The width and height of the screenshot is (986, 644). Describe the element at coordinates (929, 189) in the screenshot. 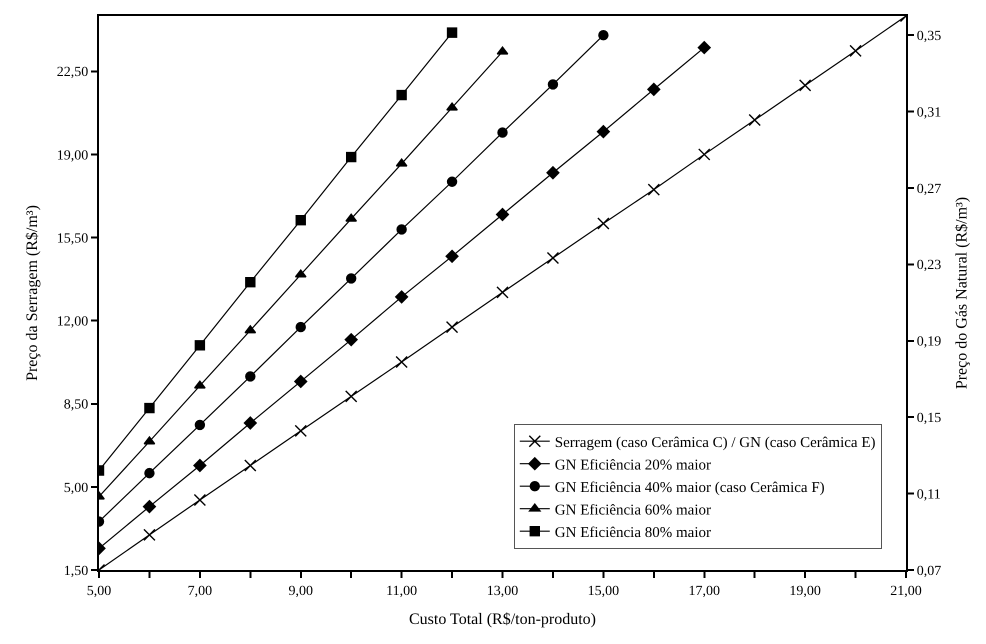

I see `y2-tick-label: 0,27` at that location.